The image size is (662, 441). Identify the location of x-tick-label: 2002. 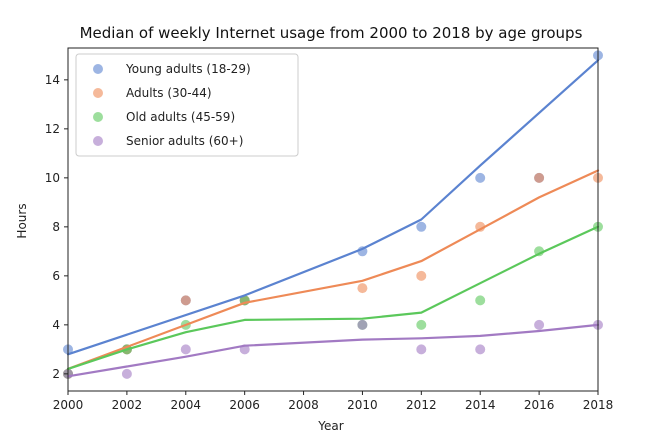
(127, 405).